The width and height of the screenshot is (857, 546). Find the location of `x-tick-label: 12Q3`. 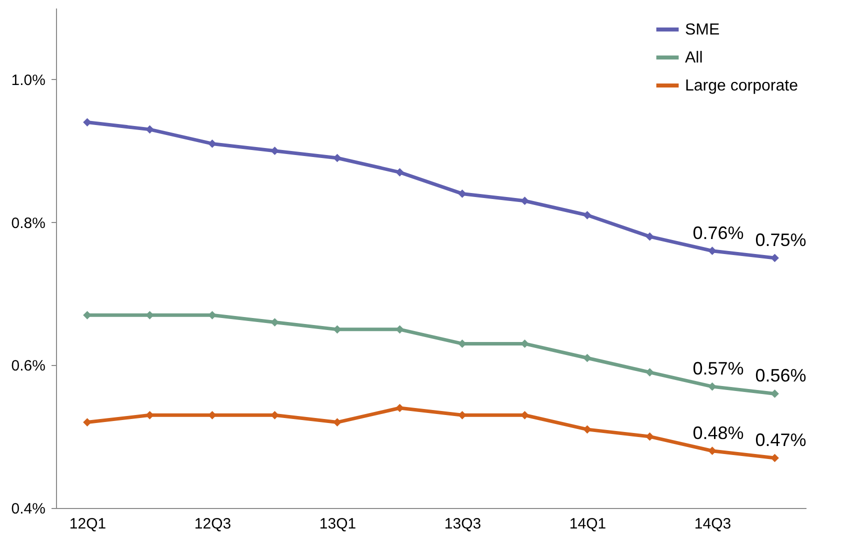

x-tick-label: 12Q3 is located at coordinates (213, 524).